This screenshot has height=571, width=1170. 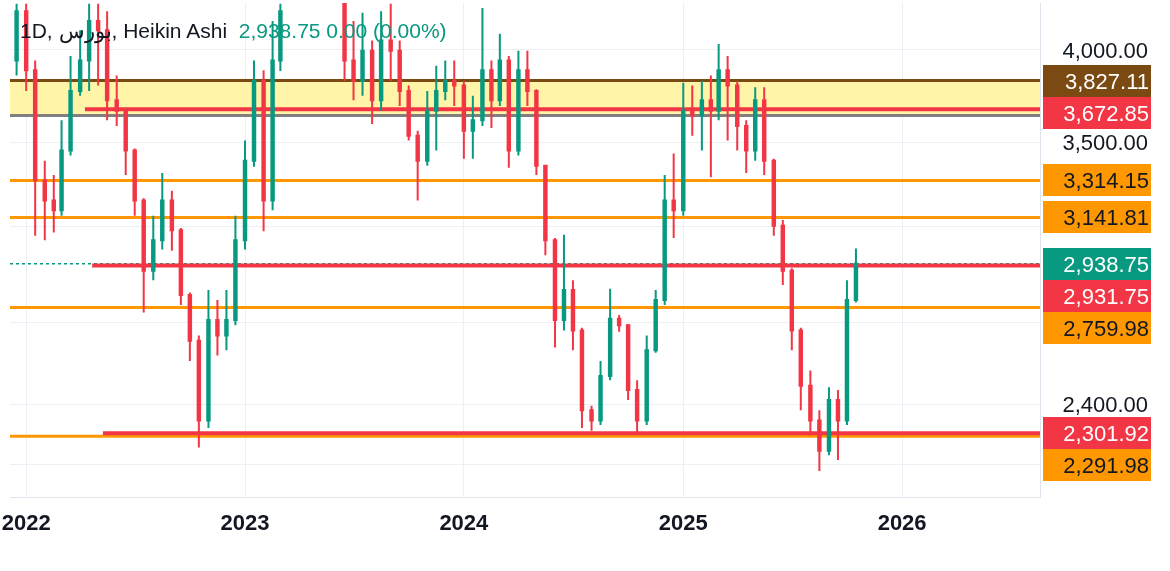 What do you see at coordinates (1106, 433) in the screenshot?
I see `data-label: 2,301.92` at bounding box center [1106, 433].